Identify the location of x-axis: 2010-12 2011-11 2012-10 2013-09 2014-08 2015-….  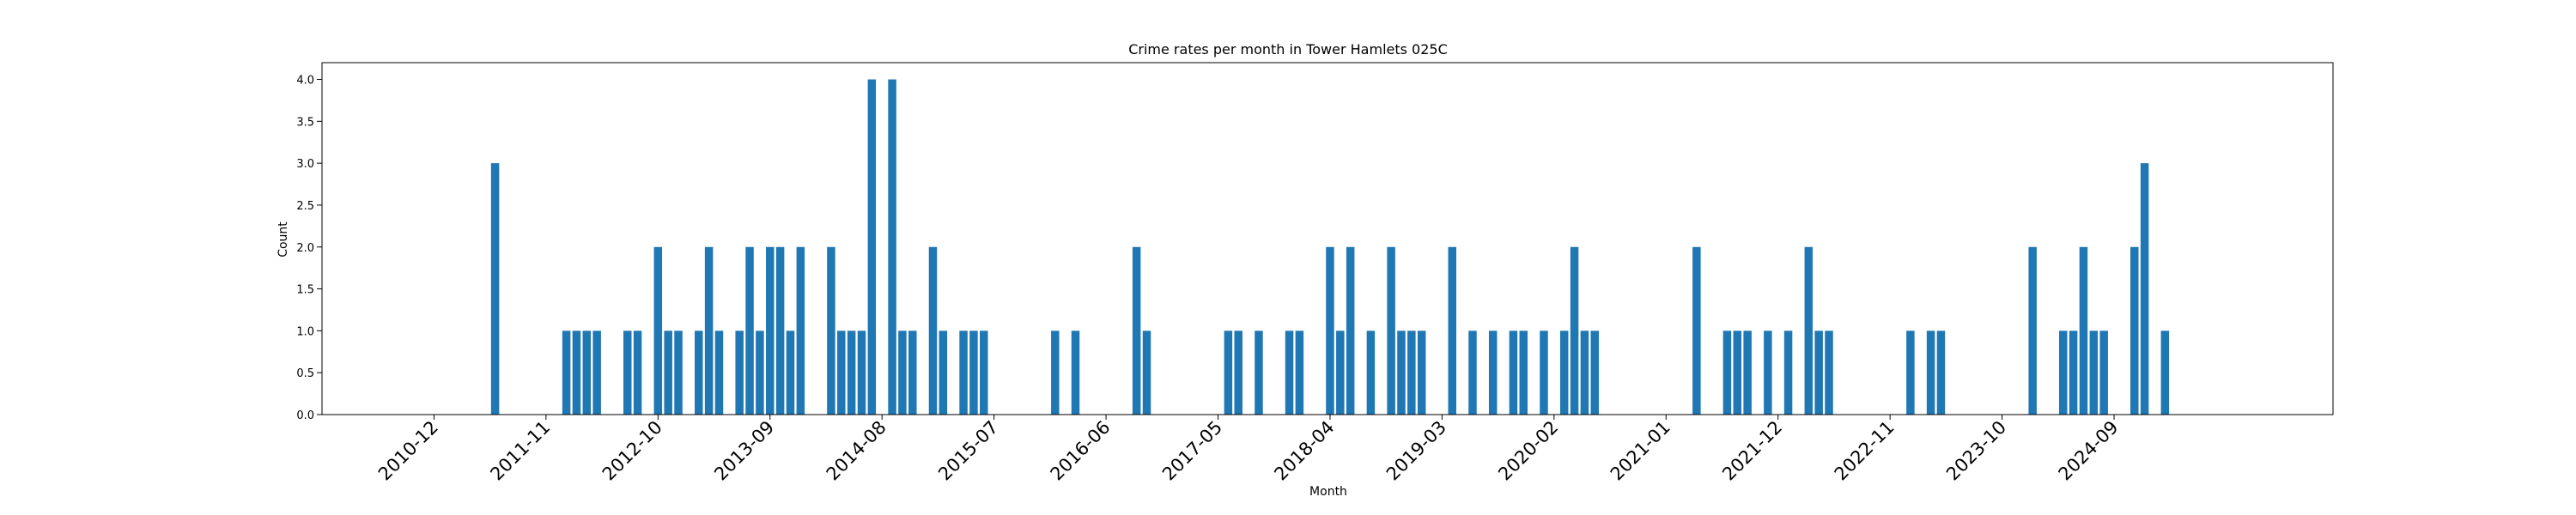
(1248, 450).